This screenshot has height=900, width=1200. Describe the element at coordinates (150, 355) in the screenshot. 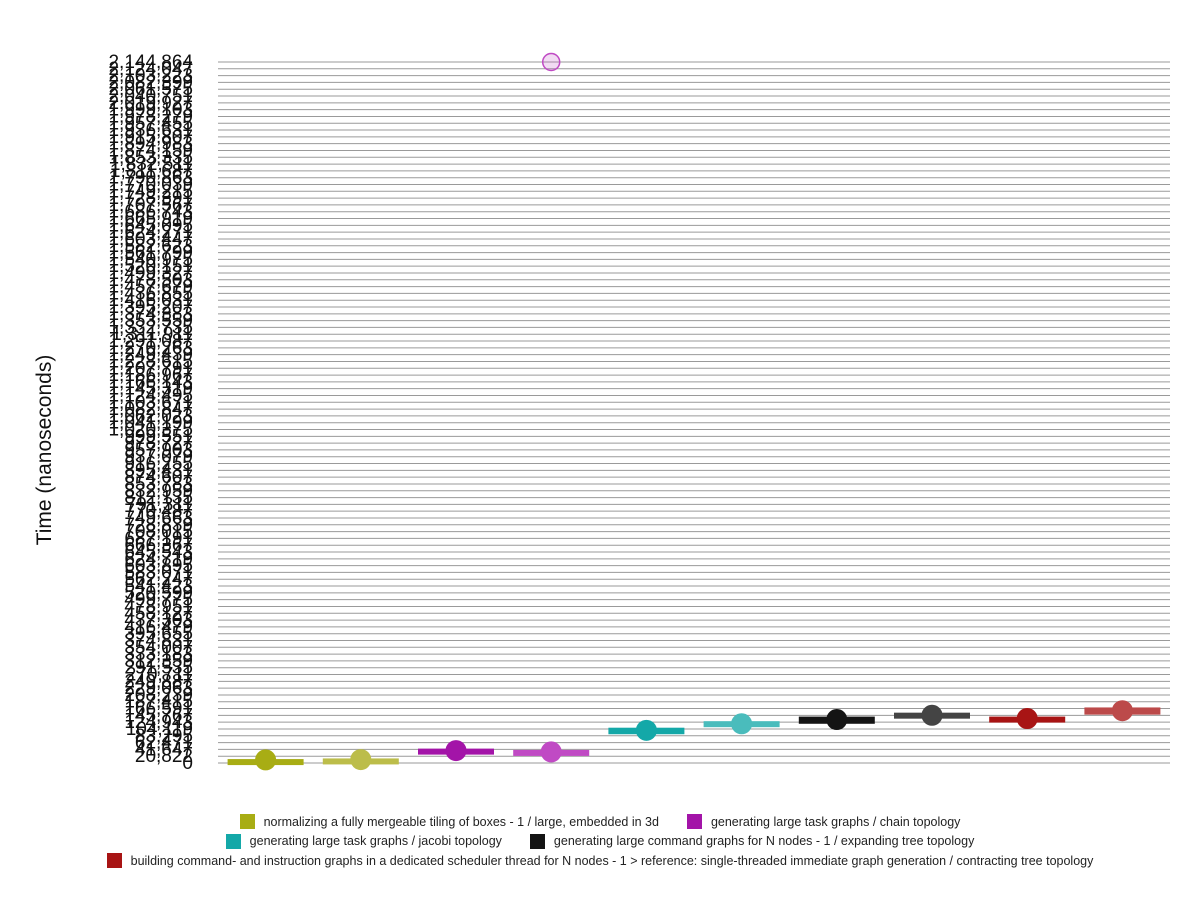

I see `y-tick-label: 1,249,439` at that location.